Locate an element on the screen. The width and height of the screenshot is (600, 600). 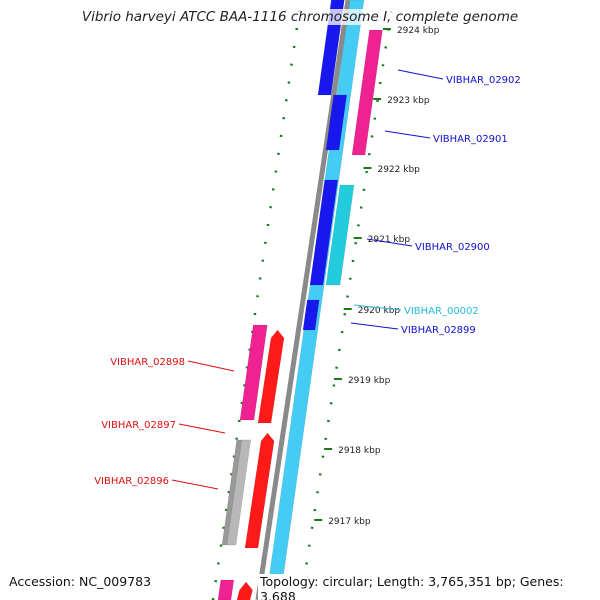
feature-label: VIBHAR_02901 is located at coordinates (470, 139).